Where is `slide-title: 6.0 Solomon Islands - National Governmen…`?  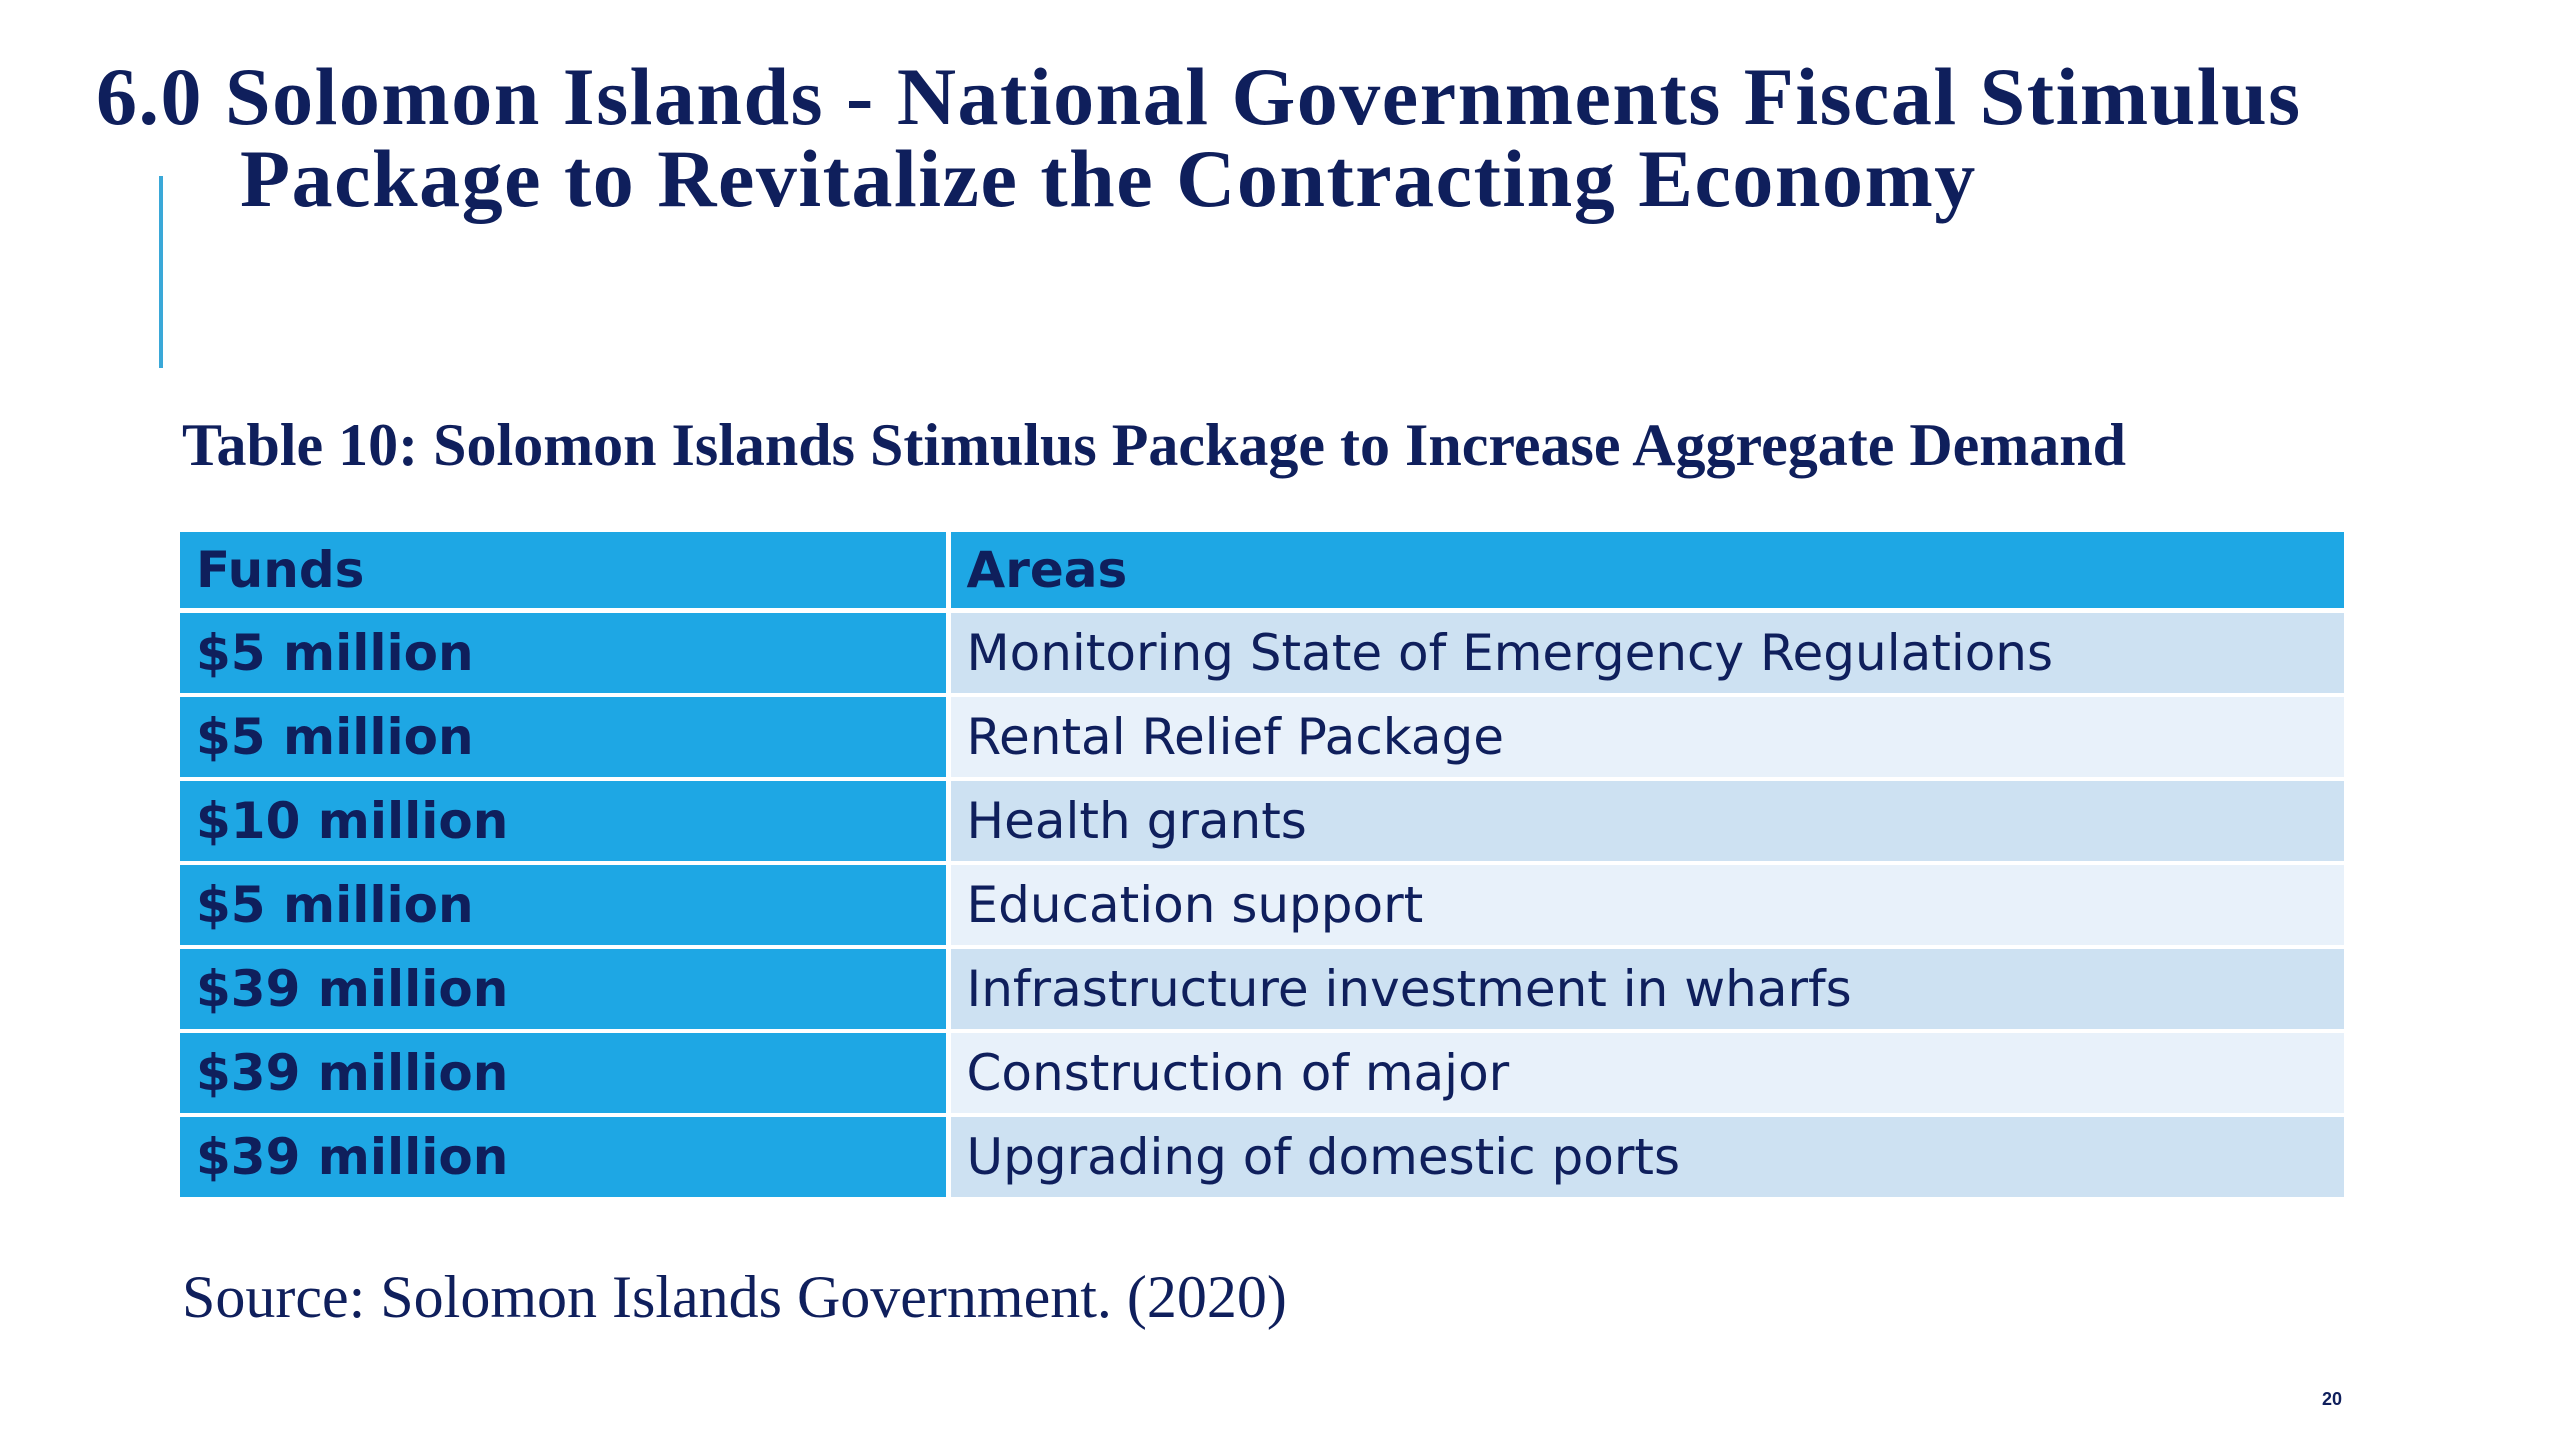 slide-title: 6.0 Solomon Islands - National Governmen… is located at coordinates (1306, 138).